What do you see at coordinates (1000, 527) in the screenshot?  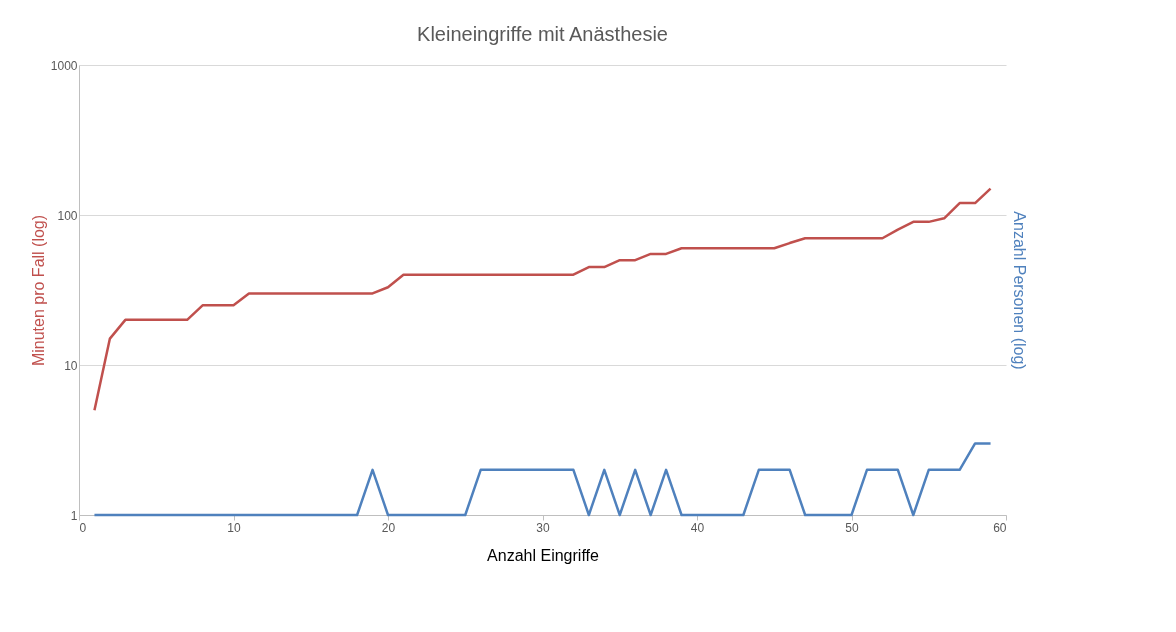 I see `x-tick-label: 60` at bounding box center [1000, 527].